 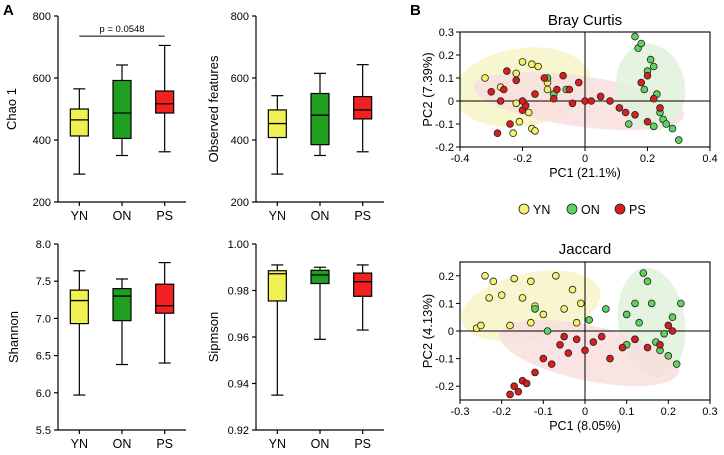 I want to click on x-tick-label: PS, so click(x=164, y=216).